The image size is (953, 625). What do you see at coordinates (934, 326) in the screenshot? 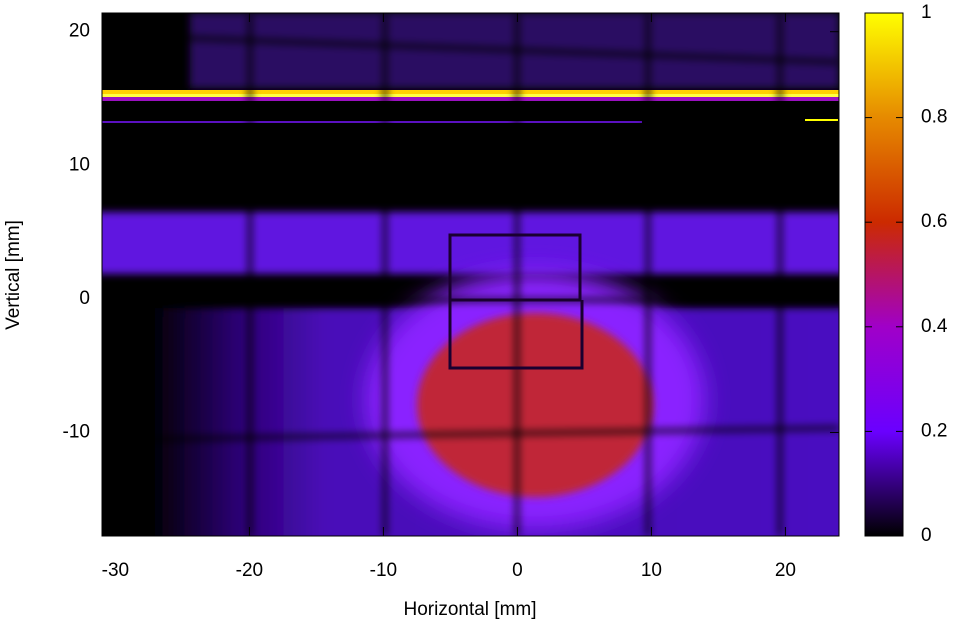
I see `colorbar-tick-label: 0.4` at bounding box center [934, 326].